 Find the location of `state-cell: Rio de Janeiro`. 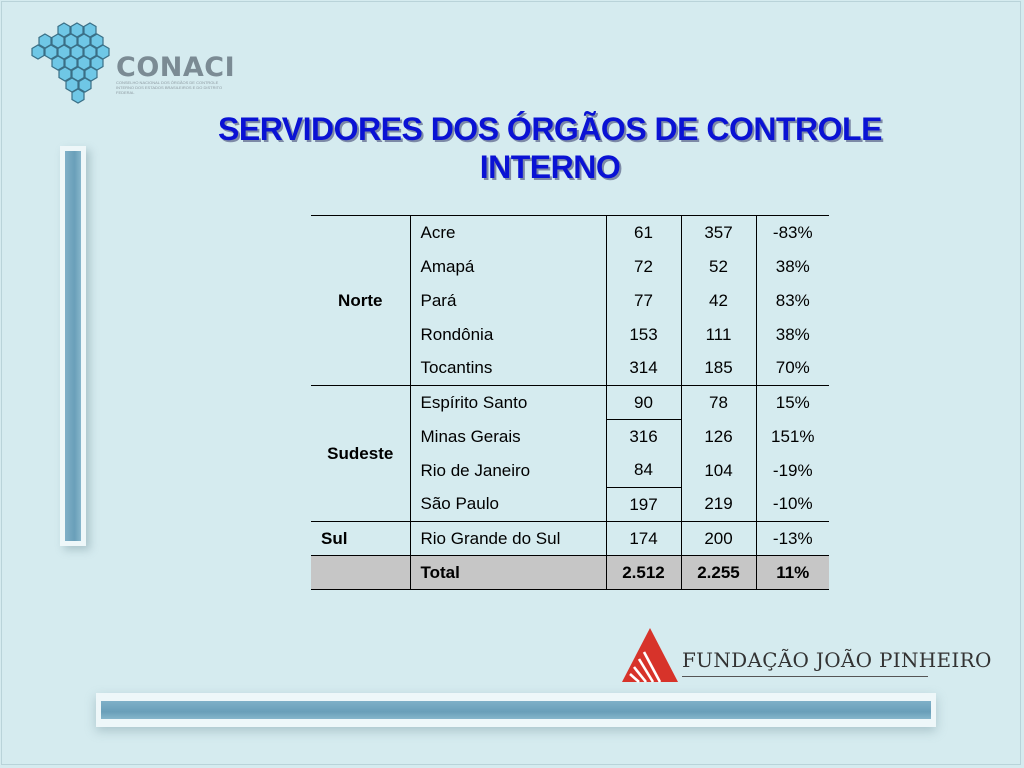

state-cell: Rio de Janeiro is located at coordinates (508, 470).